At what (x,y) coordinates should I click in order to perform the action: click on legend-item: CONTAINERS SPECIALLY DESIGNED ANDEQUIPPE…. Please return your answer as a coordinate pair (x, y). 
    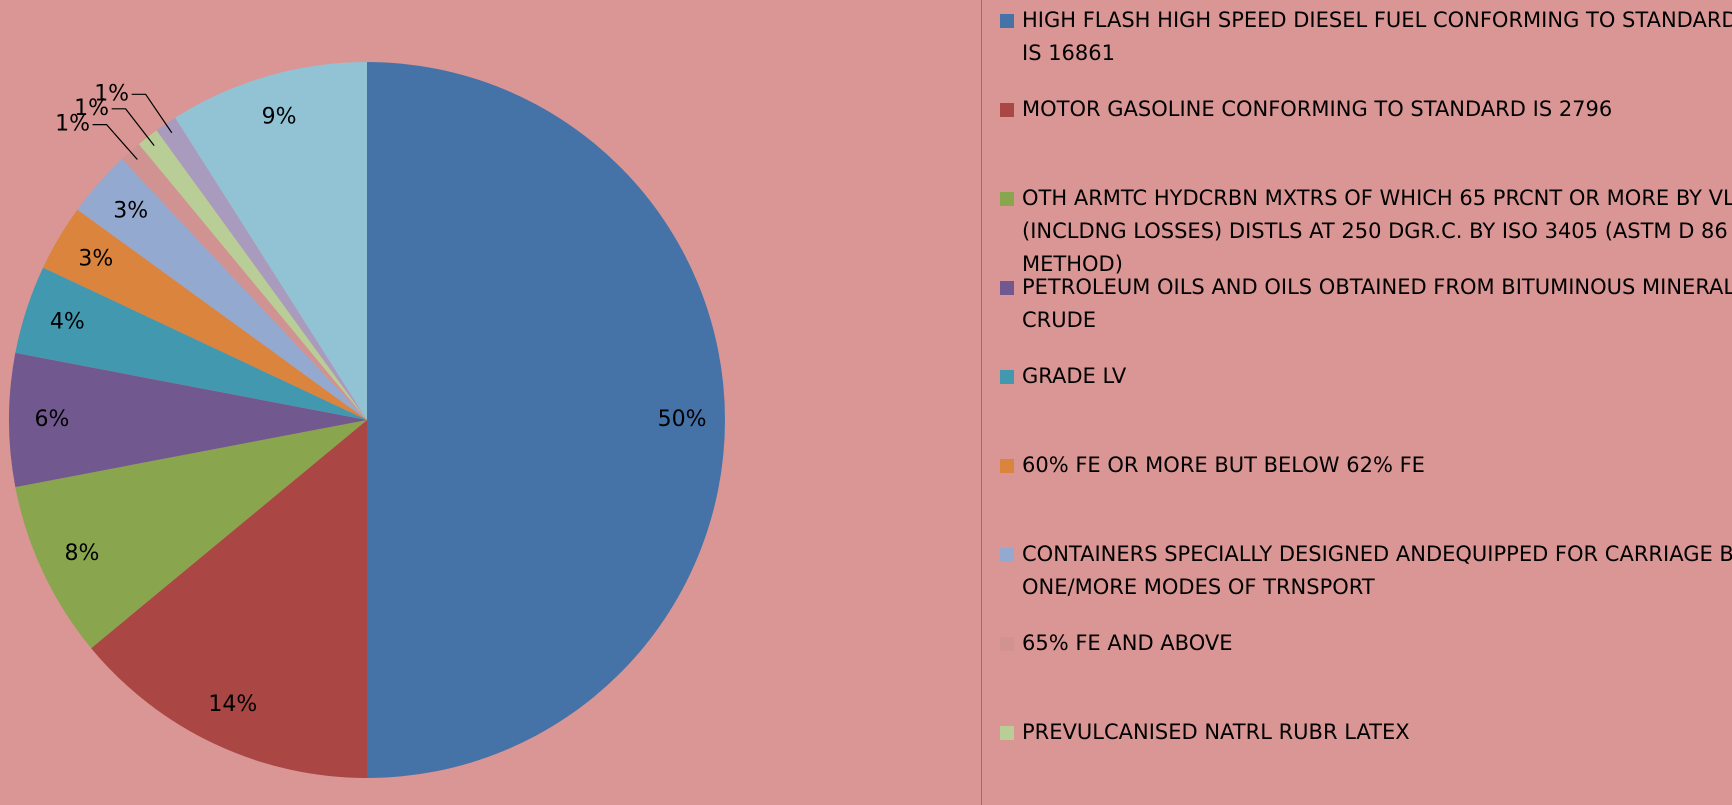
    Looking at the image, I should click on (1366, 571).